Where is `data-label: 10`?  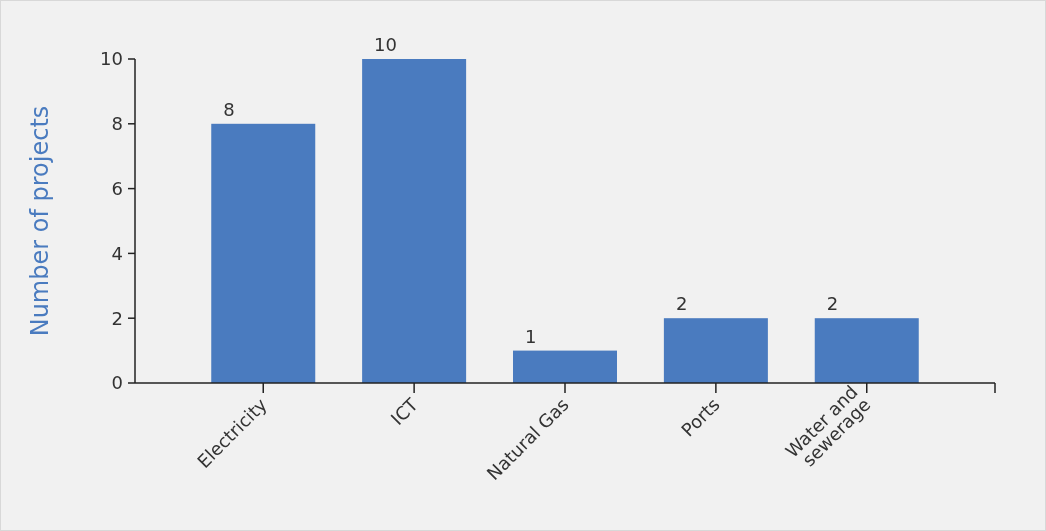
data-label: 10 is located at coordinates (386, 44).